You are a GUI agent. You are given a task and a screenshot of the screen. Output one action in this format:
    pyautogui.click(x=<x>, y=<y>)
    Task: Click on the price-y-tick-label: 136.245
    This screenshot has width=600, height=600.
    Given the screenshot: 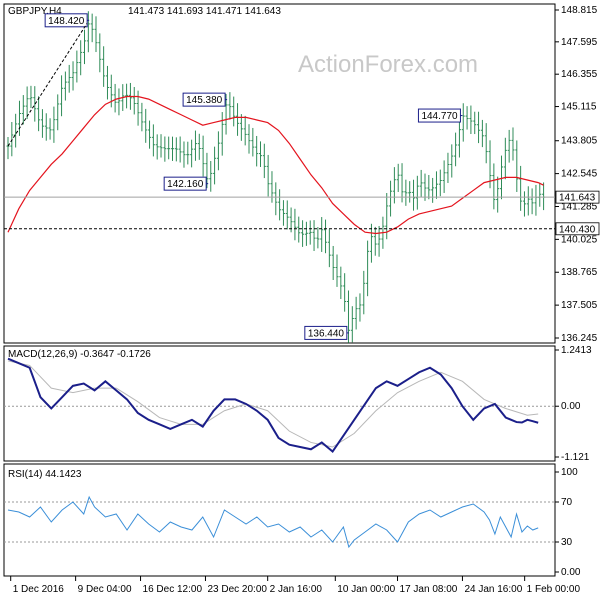 What is the action you would take?
    pyautogui.click(x=579, y=338)
    